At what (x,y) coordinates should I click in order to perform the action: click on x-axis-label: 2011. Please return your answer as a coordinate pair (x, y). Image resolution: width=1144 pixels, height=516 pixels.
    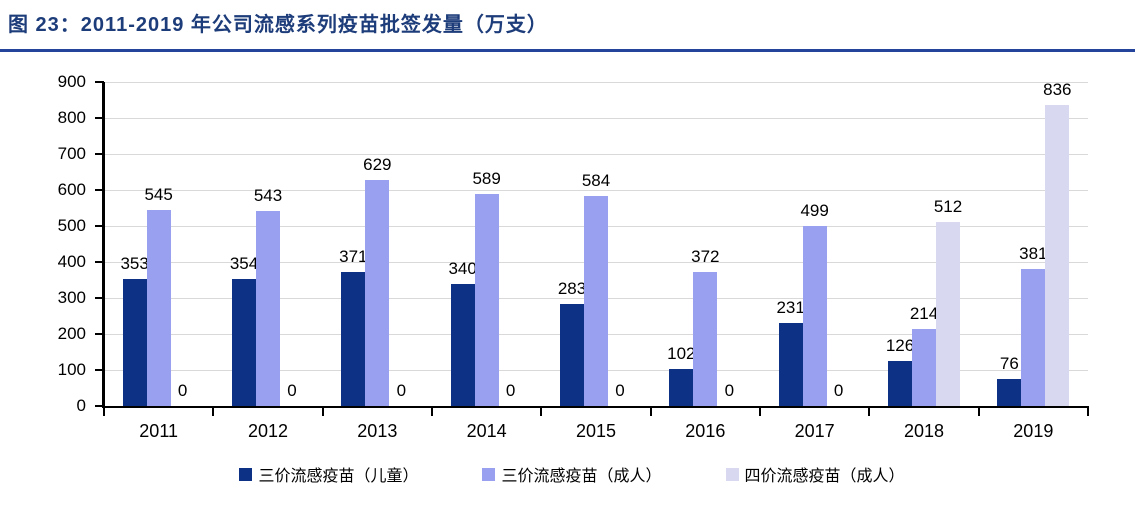
    Looking at the image, I should click on (159, 431).